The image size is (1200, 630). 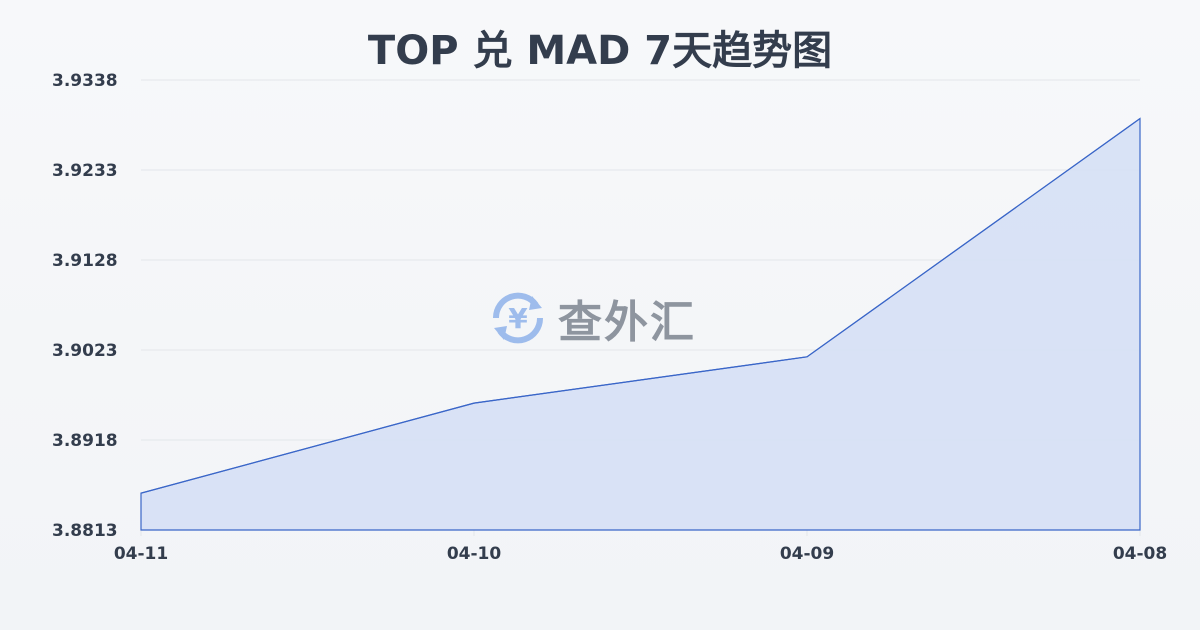 I want to click on yen-exchange-icon: ¥, so click(x=518, y=318).